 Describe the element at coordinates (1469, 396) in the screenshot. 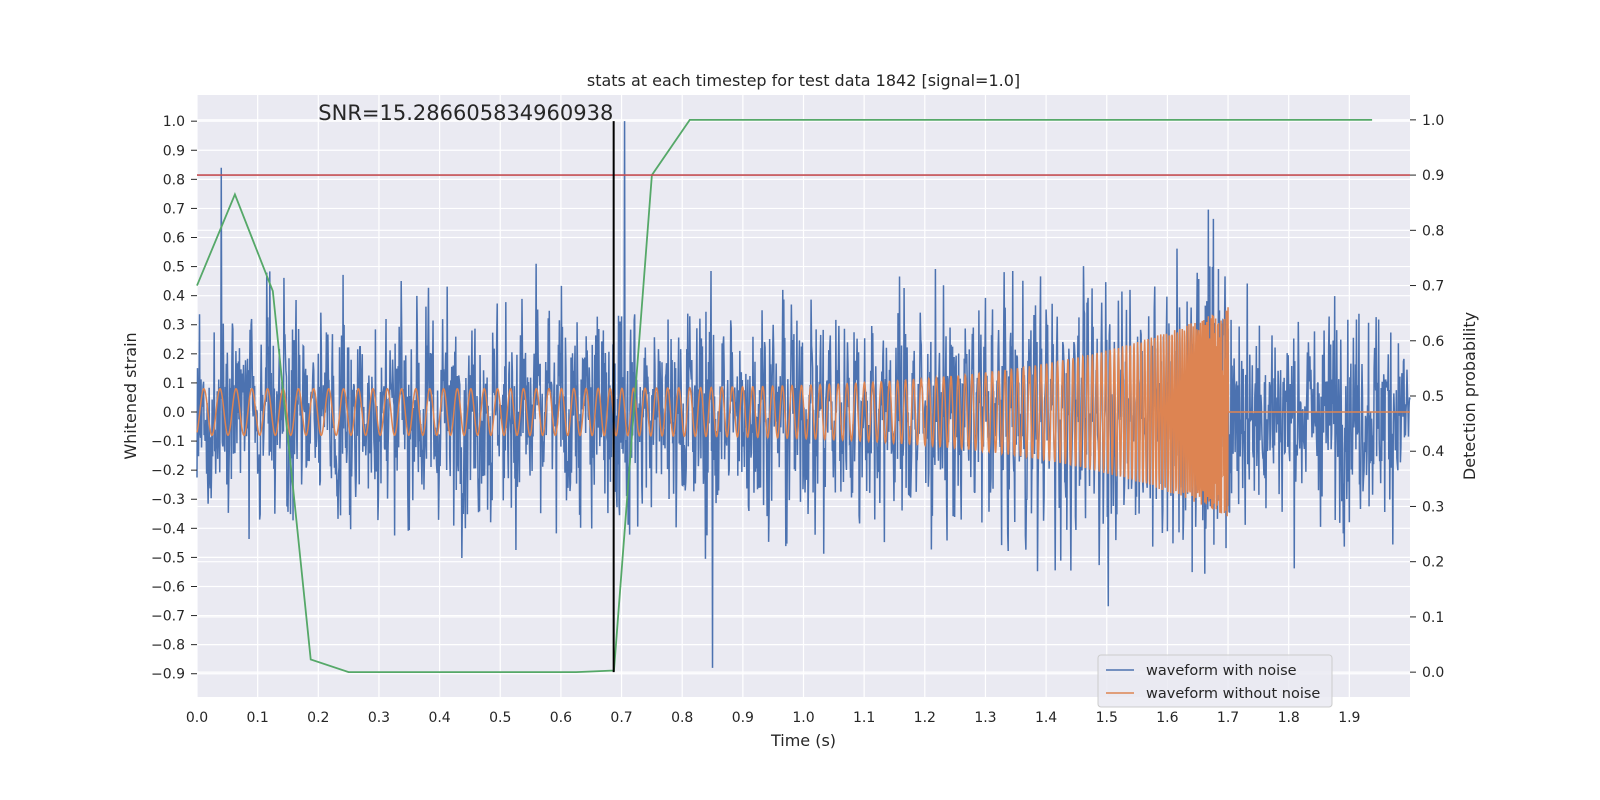

I see `y2-axis-label: Detection probability` at that location.